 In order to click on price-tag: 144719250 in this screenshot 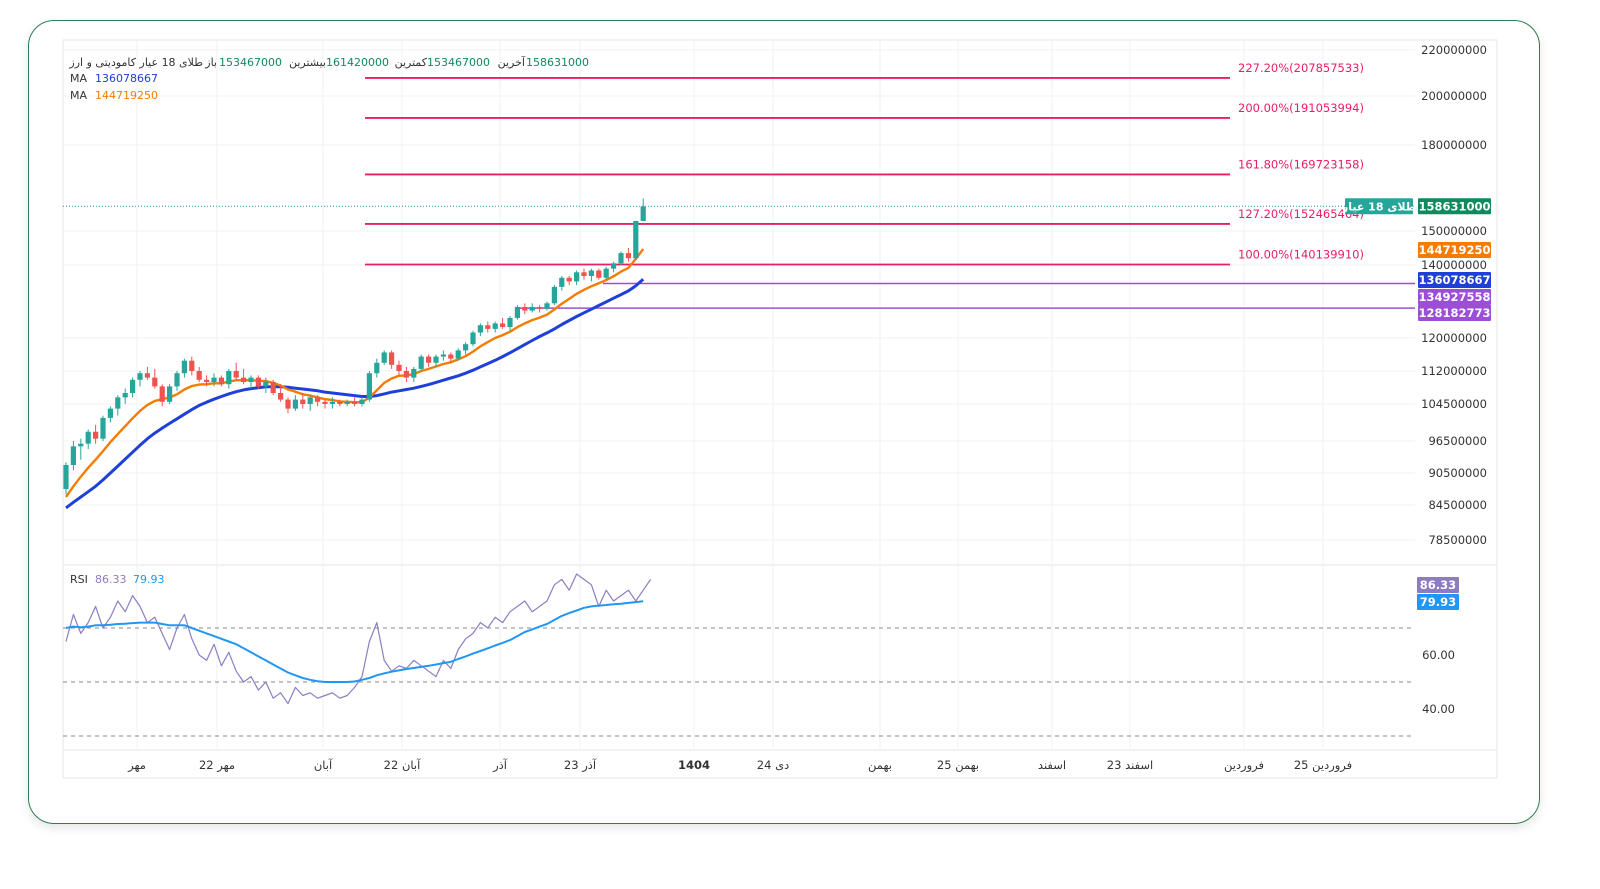, I will do `click(1454, 250)`.